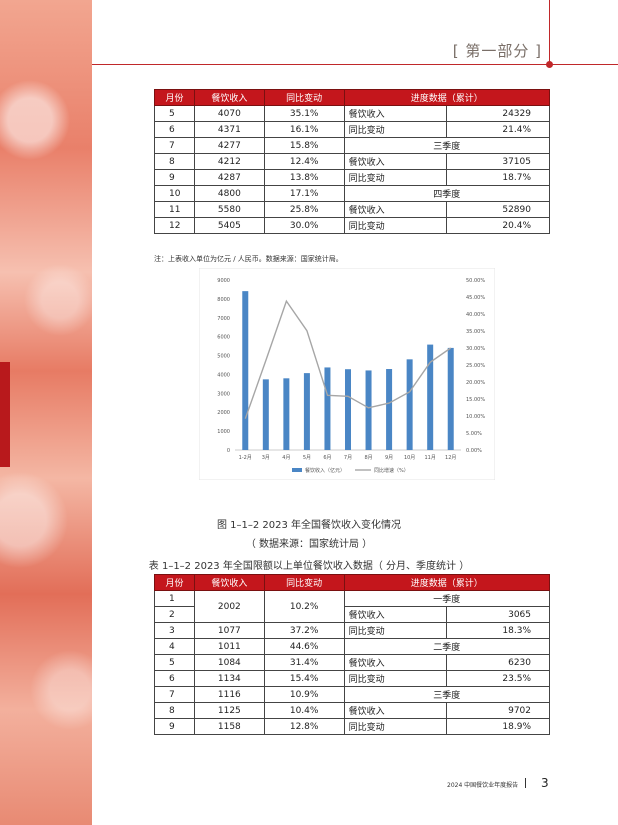 This screenshot has height=825, width=618. Describe the element at coordinates (304, 726) in the screenshot. I see `yoy-cell: 12.8%` at that location.